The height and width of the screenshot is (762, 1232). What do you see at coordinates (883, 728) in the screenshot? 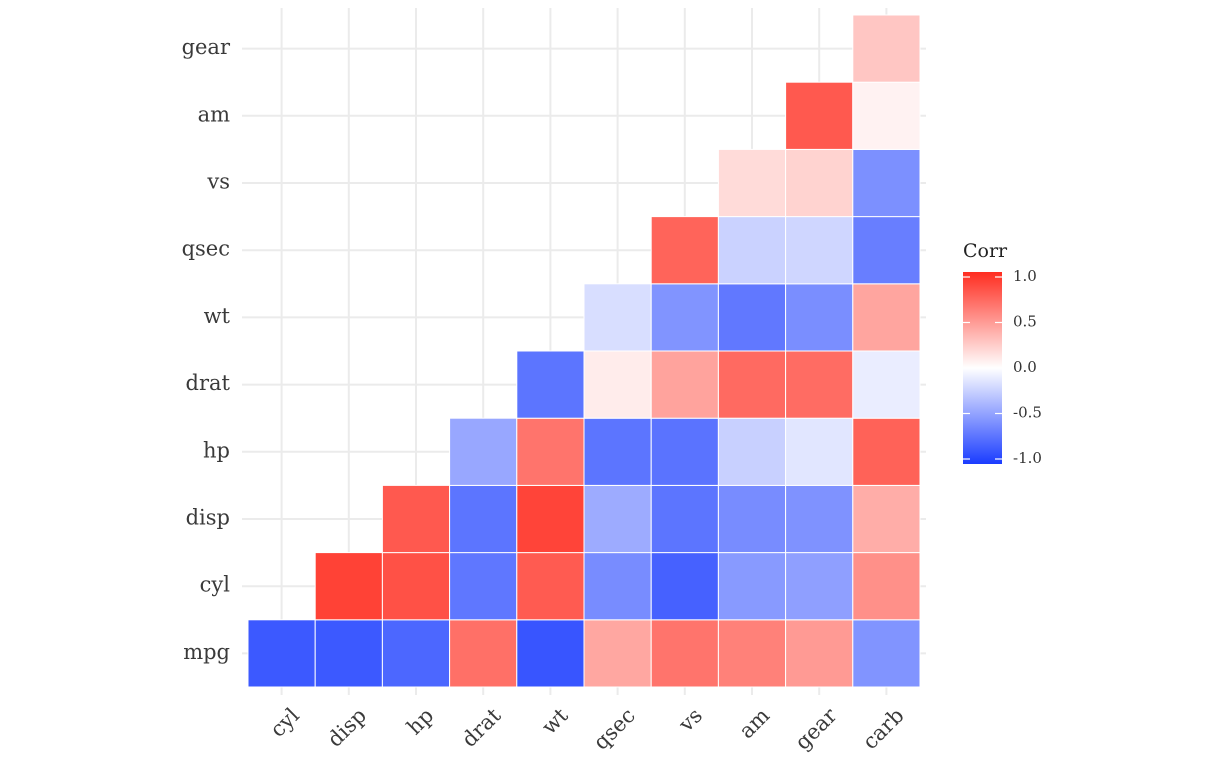
I see `x-tick-label-carb: carb` at bounding box center [883, 728].